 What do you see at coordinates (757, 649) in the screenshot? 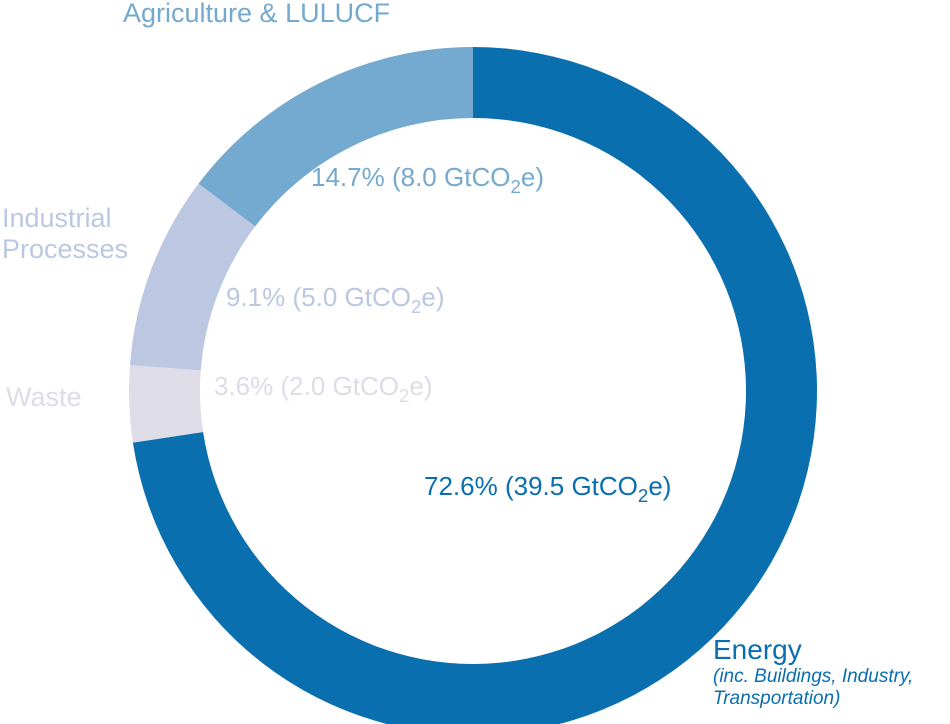
I see `label-energy-name: Energy` at bounding box center [757, 649].